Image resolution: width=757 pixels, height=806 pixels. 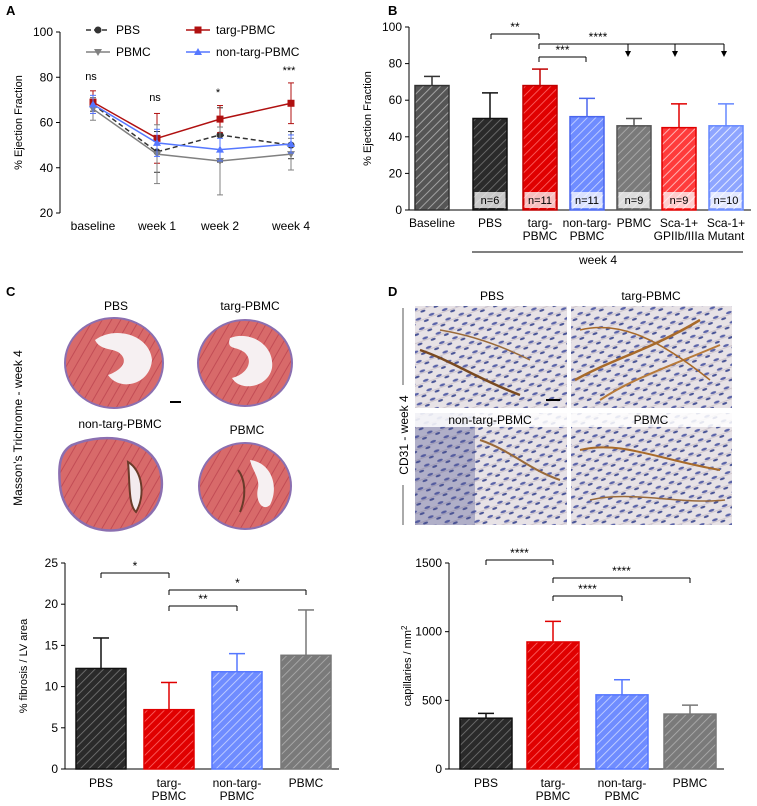 What do you see at coordinates (368, 118) in the screenshot?
I see `chart-b-y-axis-label: % Ejection Fraction` at bounding box center [368, 118].